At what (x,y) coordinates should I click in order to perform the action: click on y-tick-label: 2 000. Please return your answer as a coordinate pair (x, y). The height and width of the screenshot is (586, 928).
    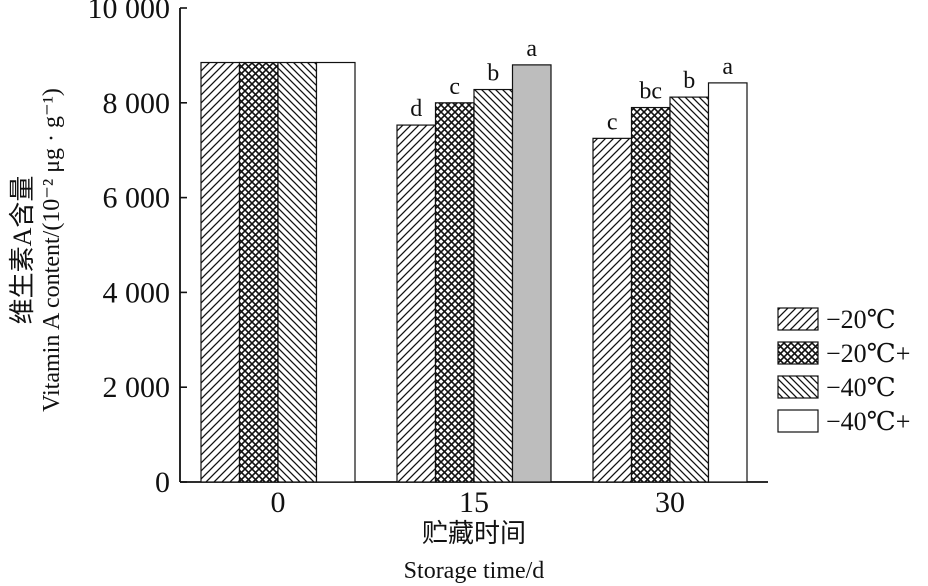
    Looking at the image, I should click on (137, 387).